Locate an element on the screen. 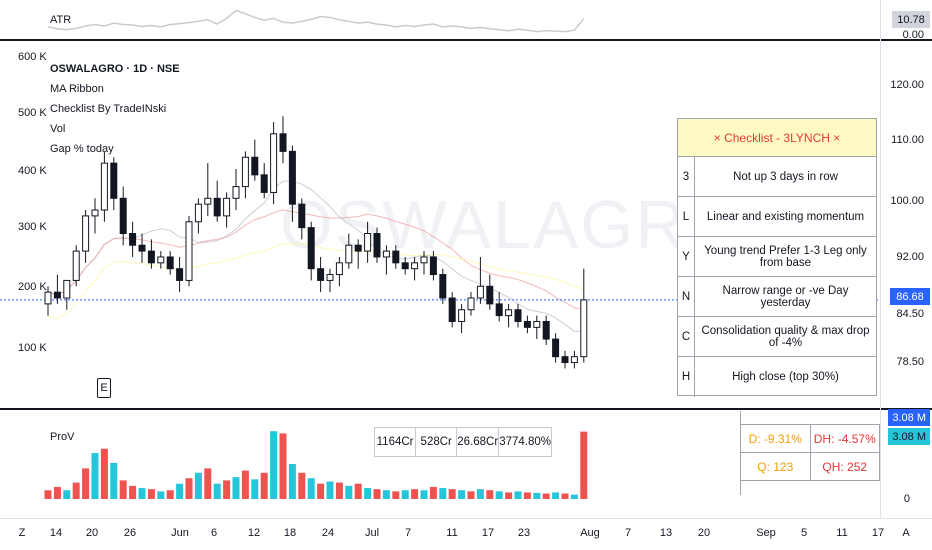 The image size is (932, 550). stats-table: D: -9.31% DH: -4.57% Q: 123 QH: 252 is located at coordinates (810, 453).